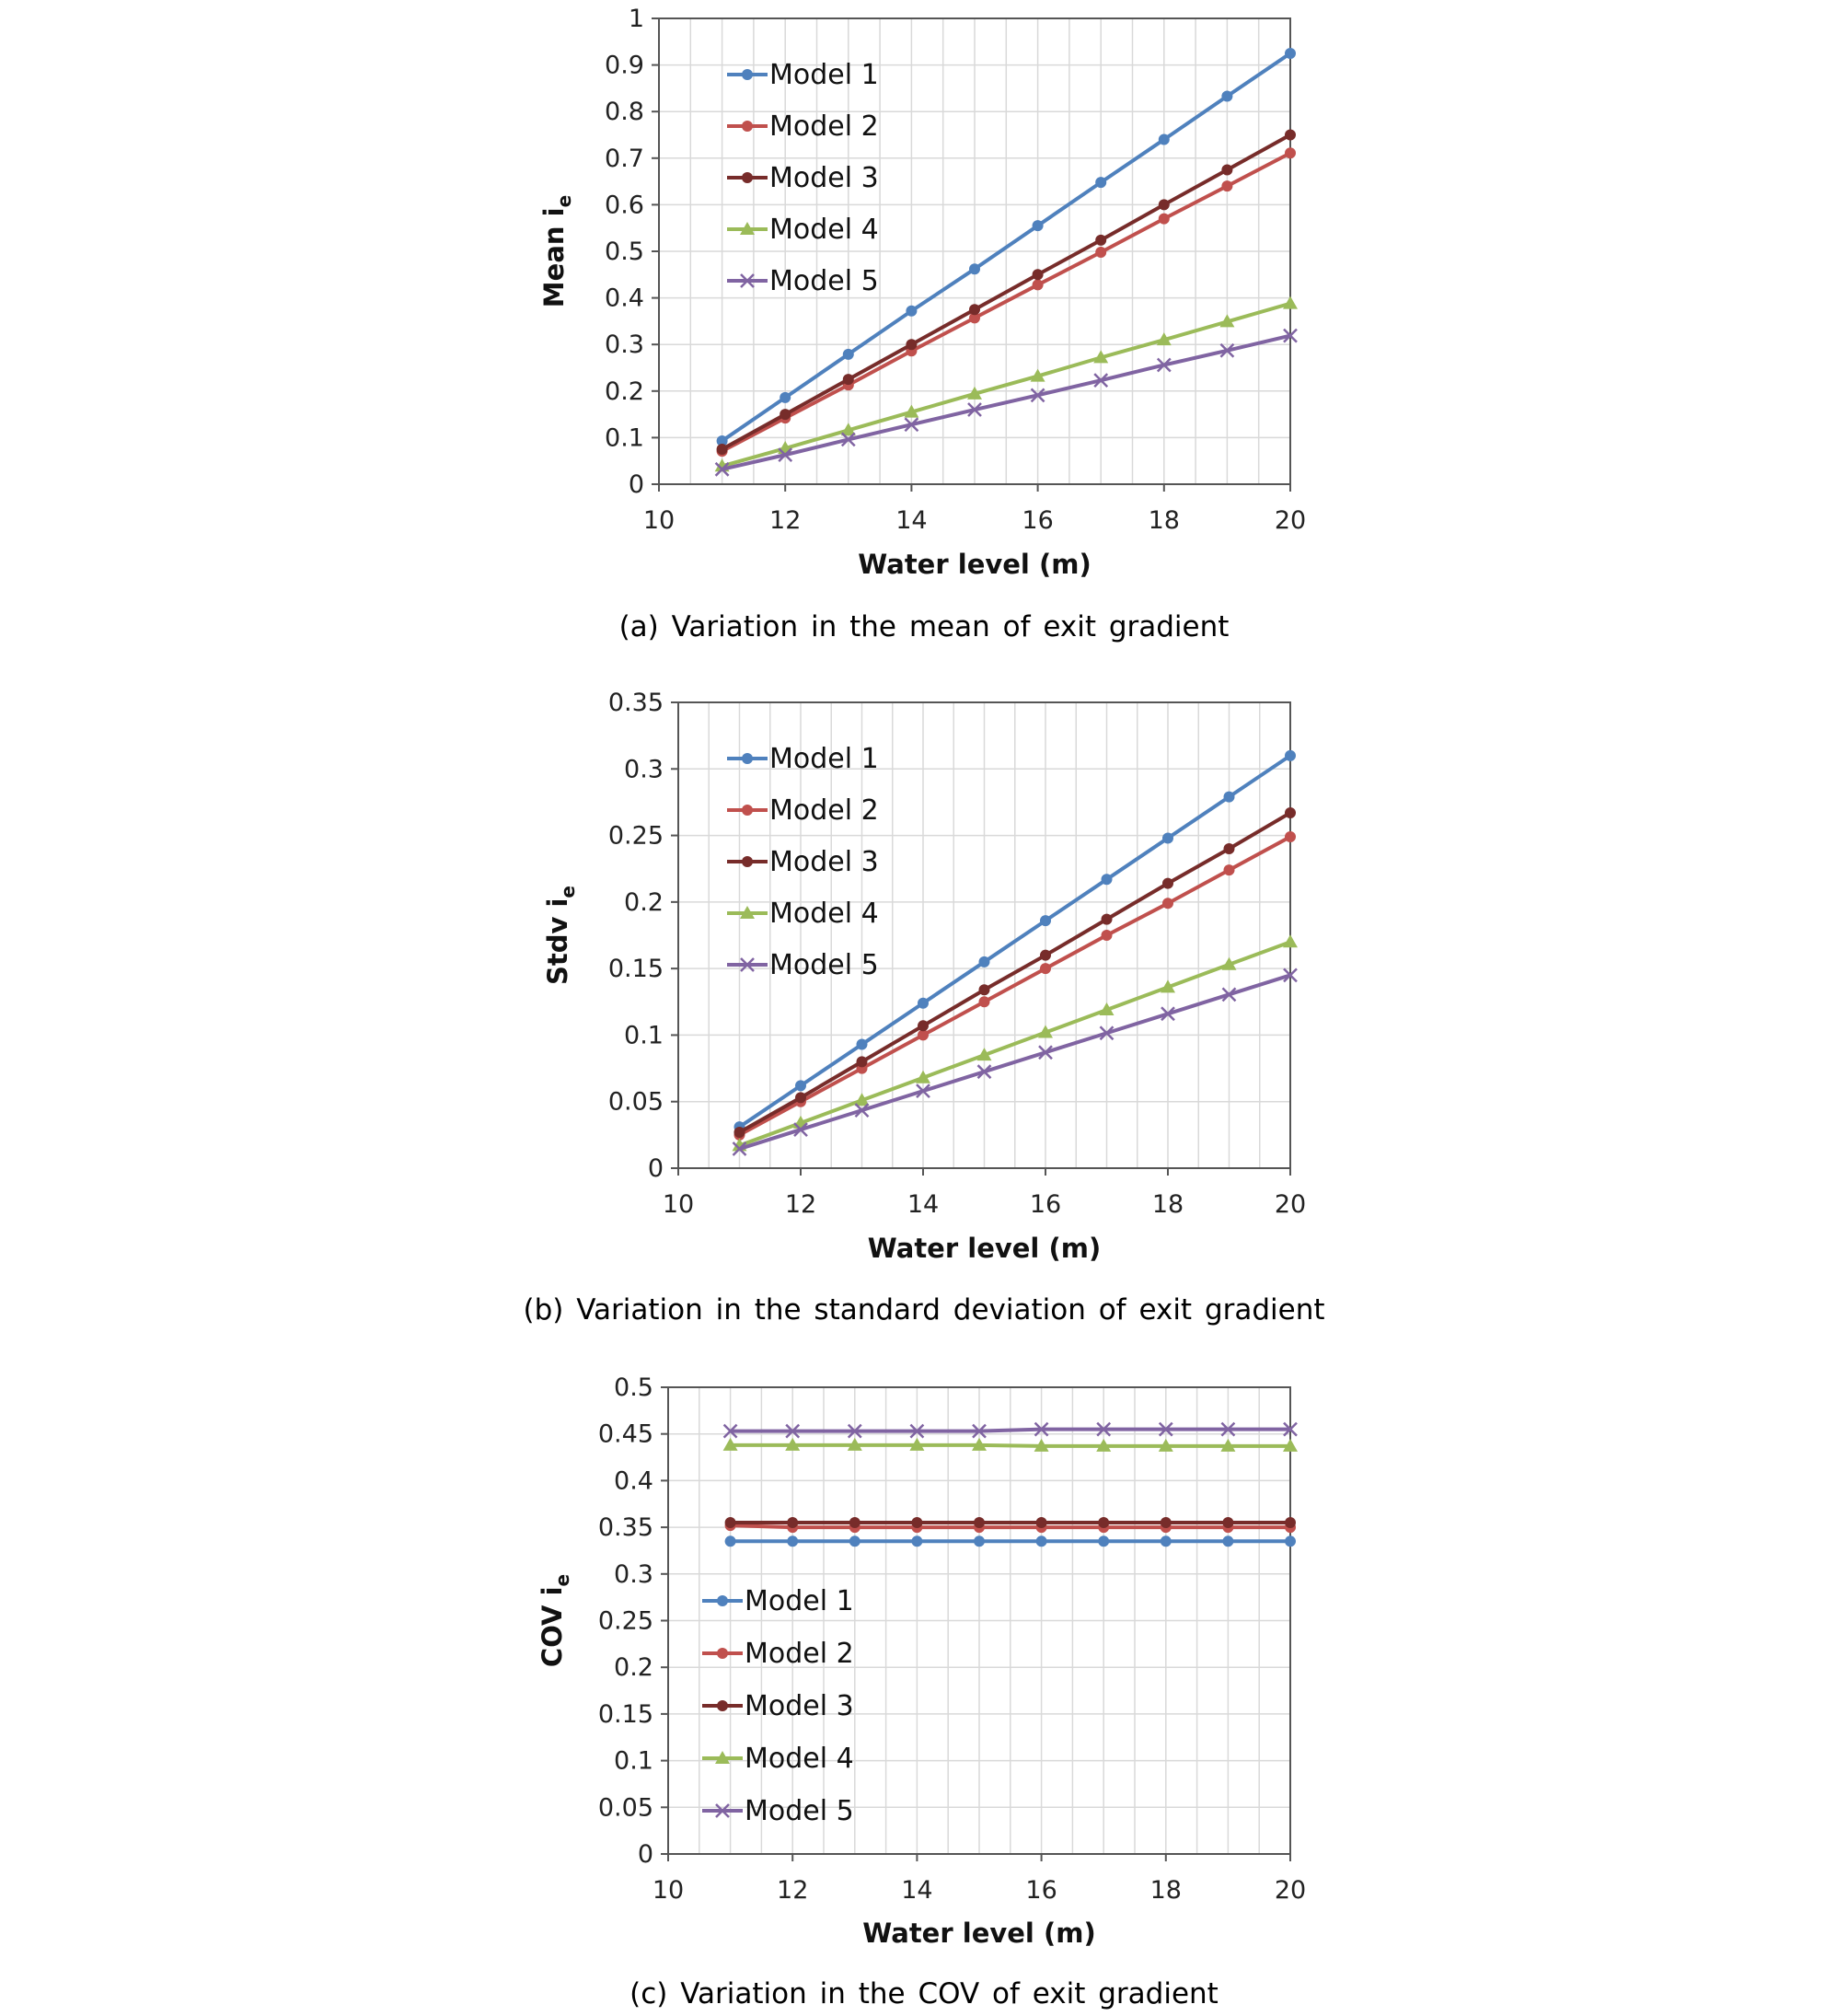 This screenshot has height=2016, width=1848. What do you see at coordinates (624, 159) in the screenshot?
I see `y-tick-label: 0.7` at bounding box center [624, 159].